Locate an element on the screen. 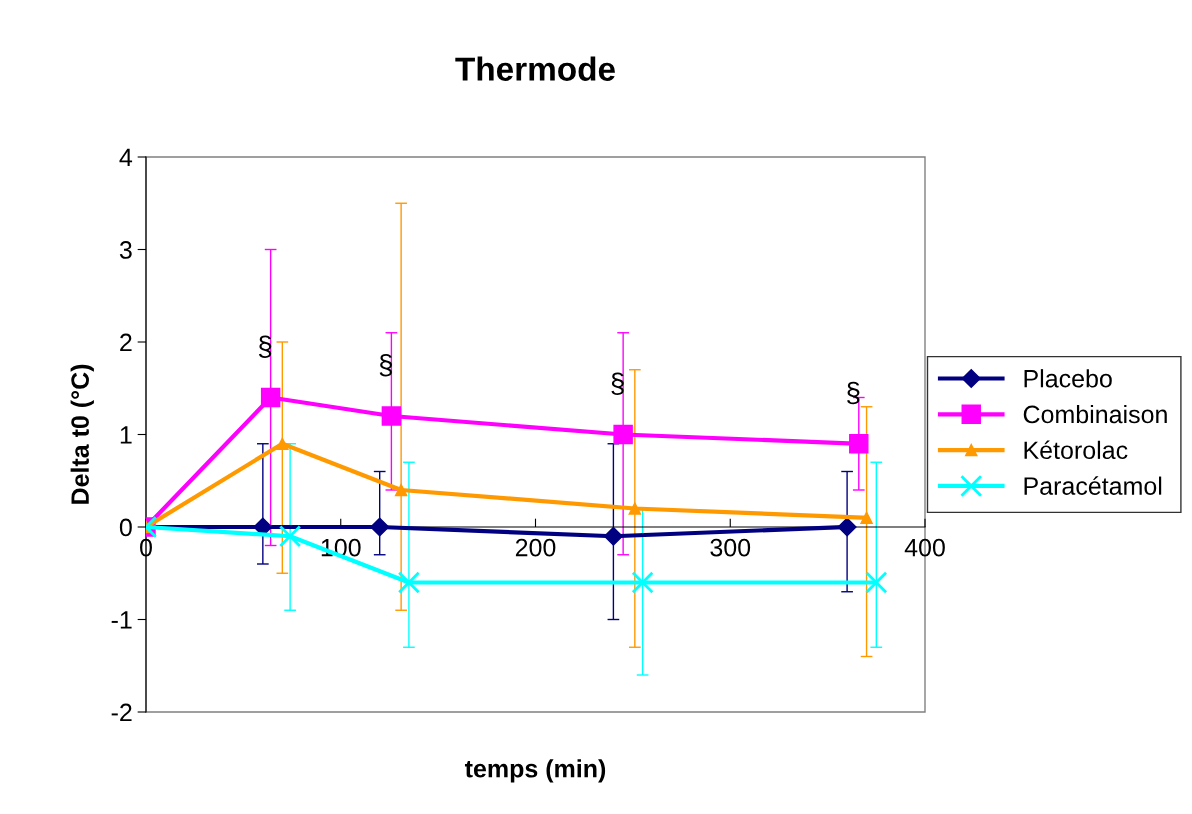 The height and width of the screenshot is (814, 1192). legend-label: Paracétamol is located at coordinates (1093, 485).